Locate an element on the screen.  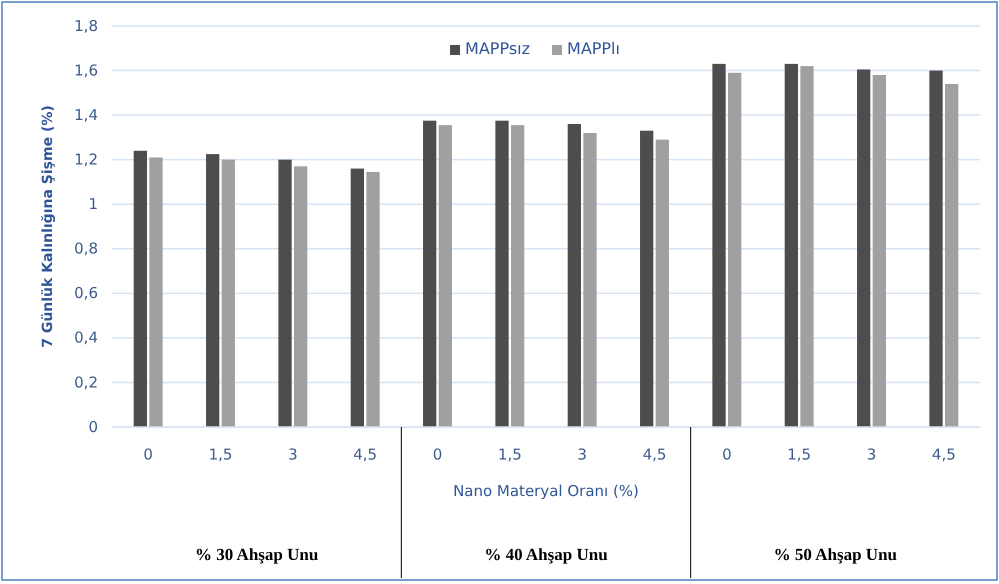
y-tick-label: 1,8 is located at coordinates (86, 25).